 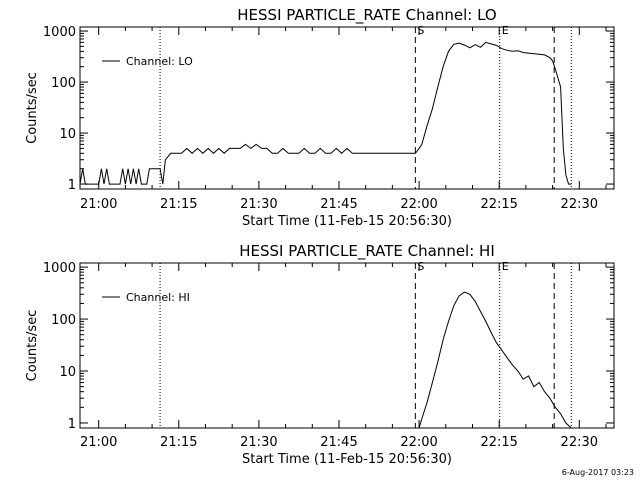 I want to click on series-line, so click(x=495, y=359).